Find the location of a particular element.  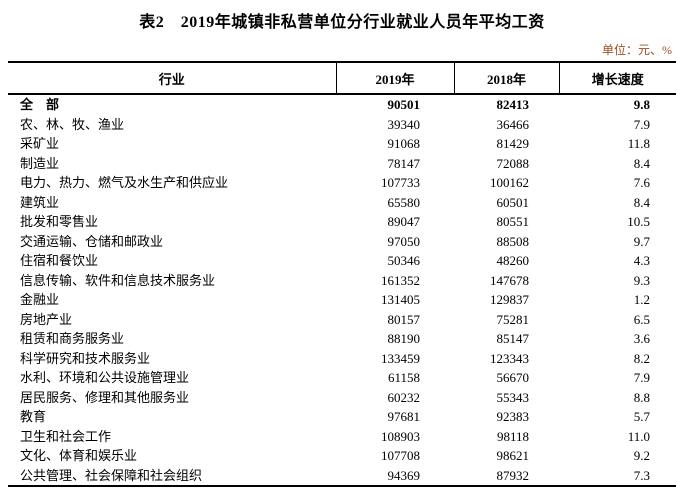

header-industry: 行业 is located at coordinates (172, 78).